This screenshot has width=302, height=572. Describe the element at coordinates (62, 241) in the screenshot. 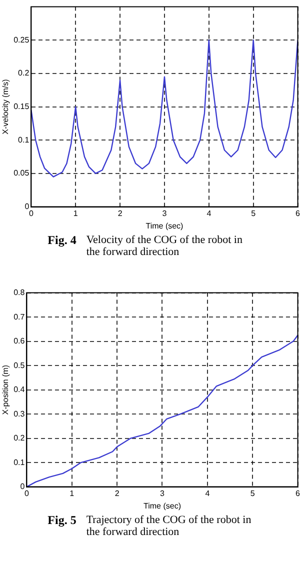

I see `caption: Fig. 4` at that location.